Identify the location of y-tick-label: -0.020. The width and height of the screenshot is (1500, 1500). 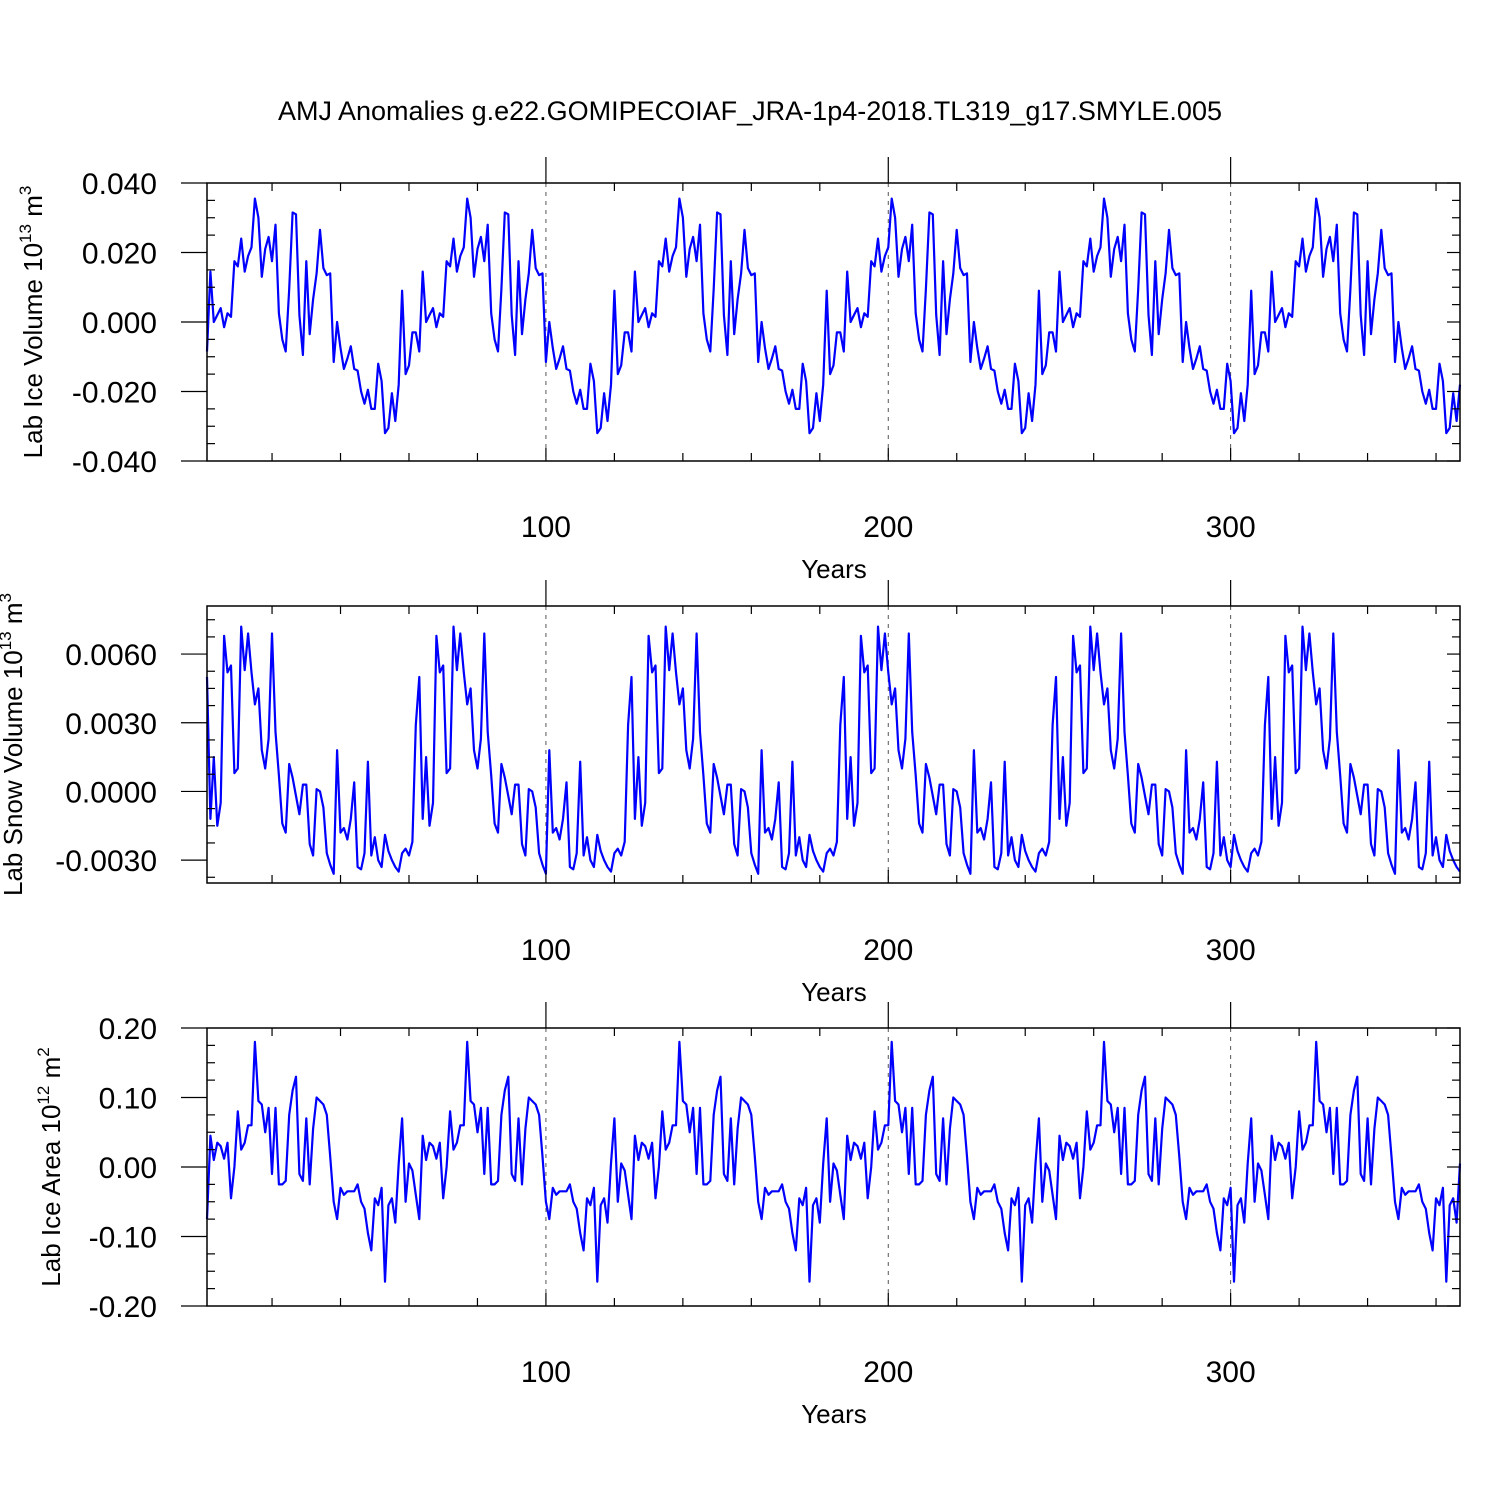
(114, 393).